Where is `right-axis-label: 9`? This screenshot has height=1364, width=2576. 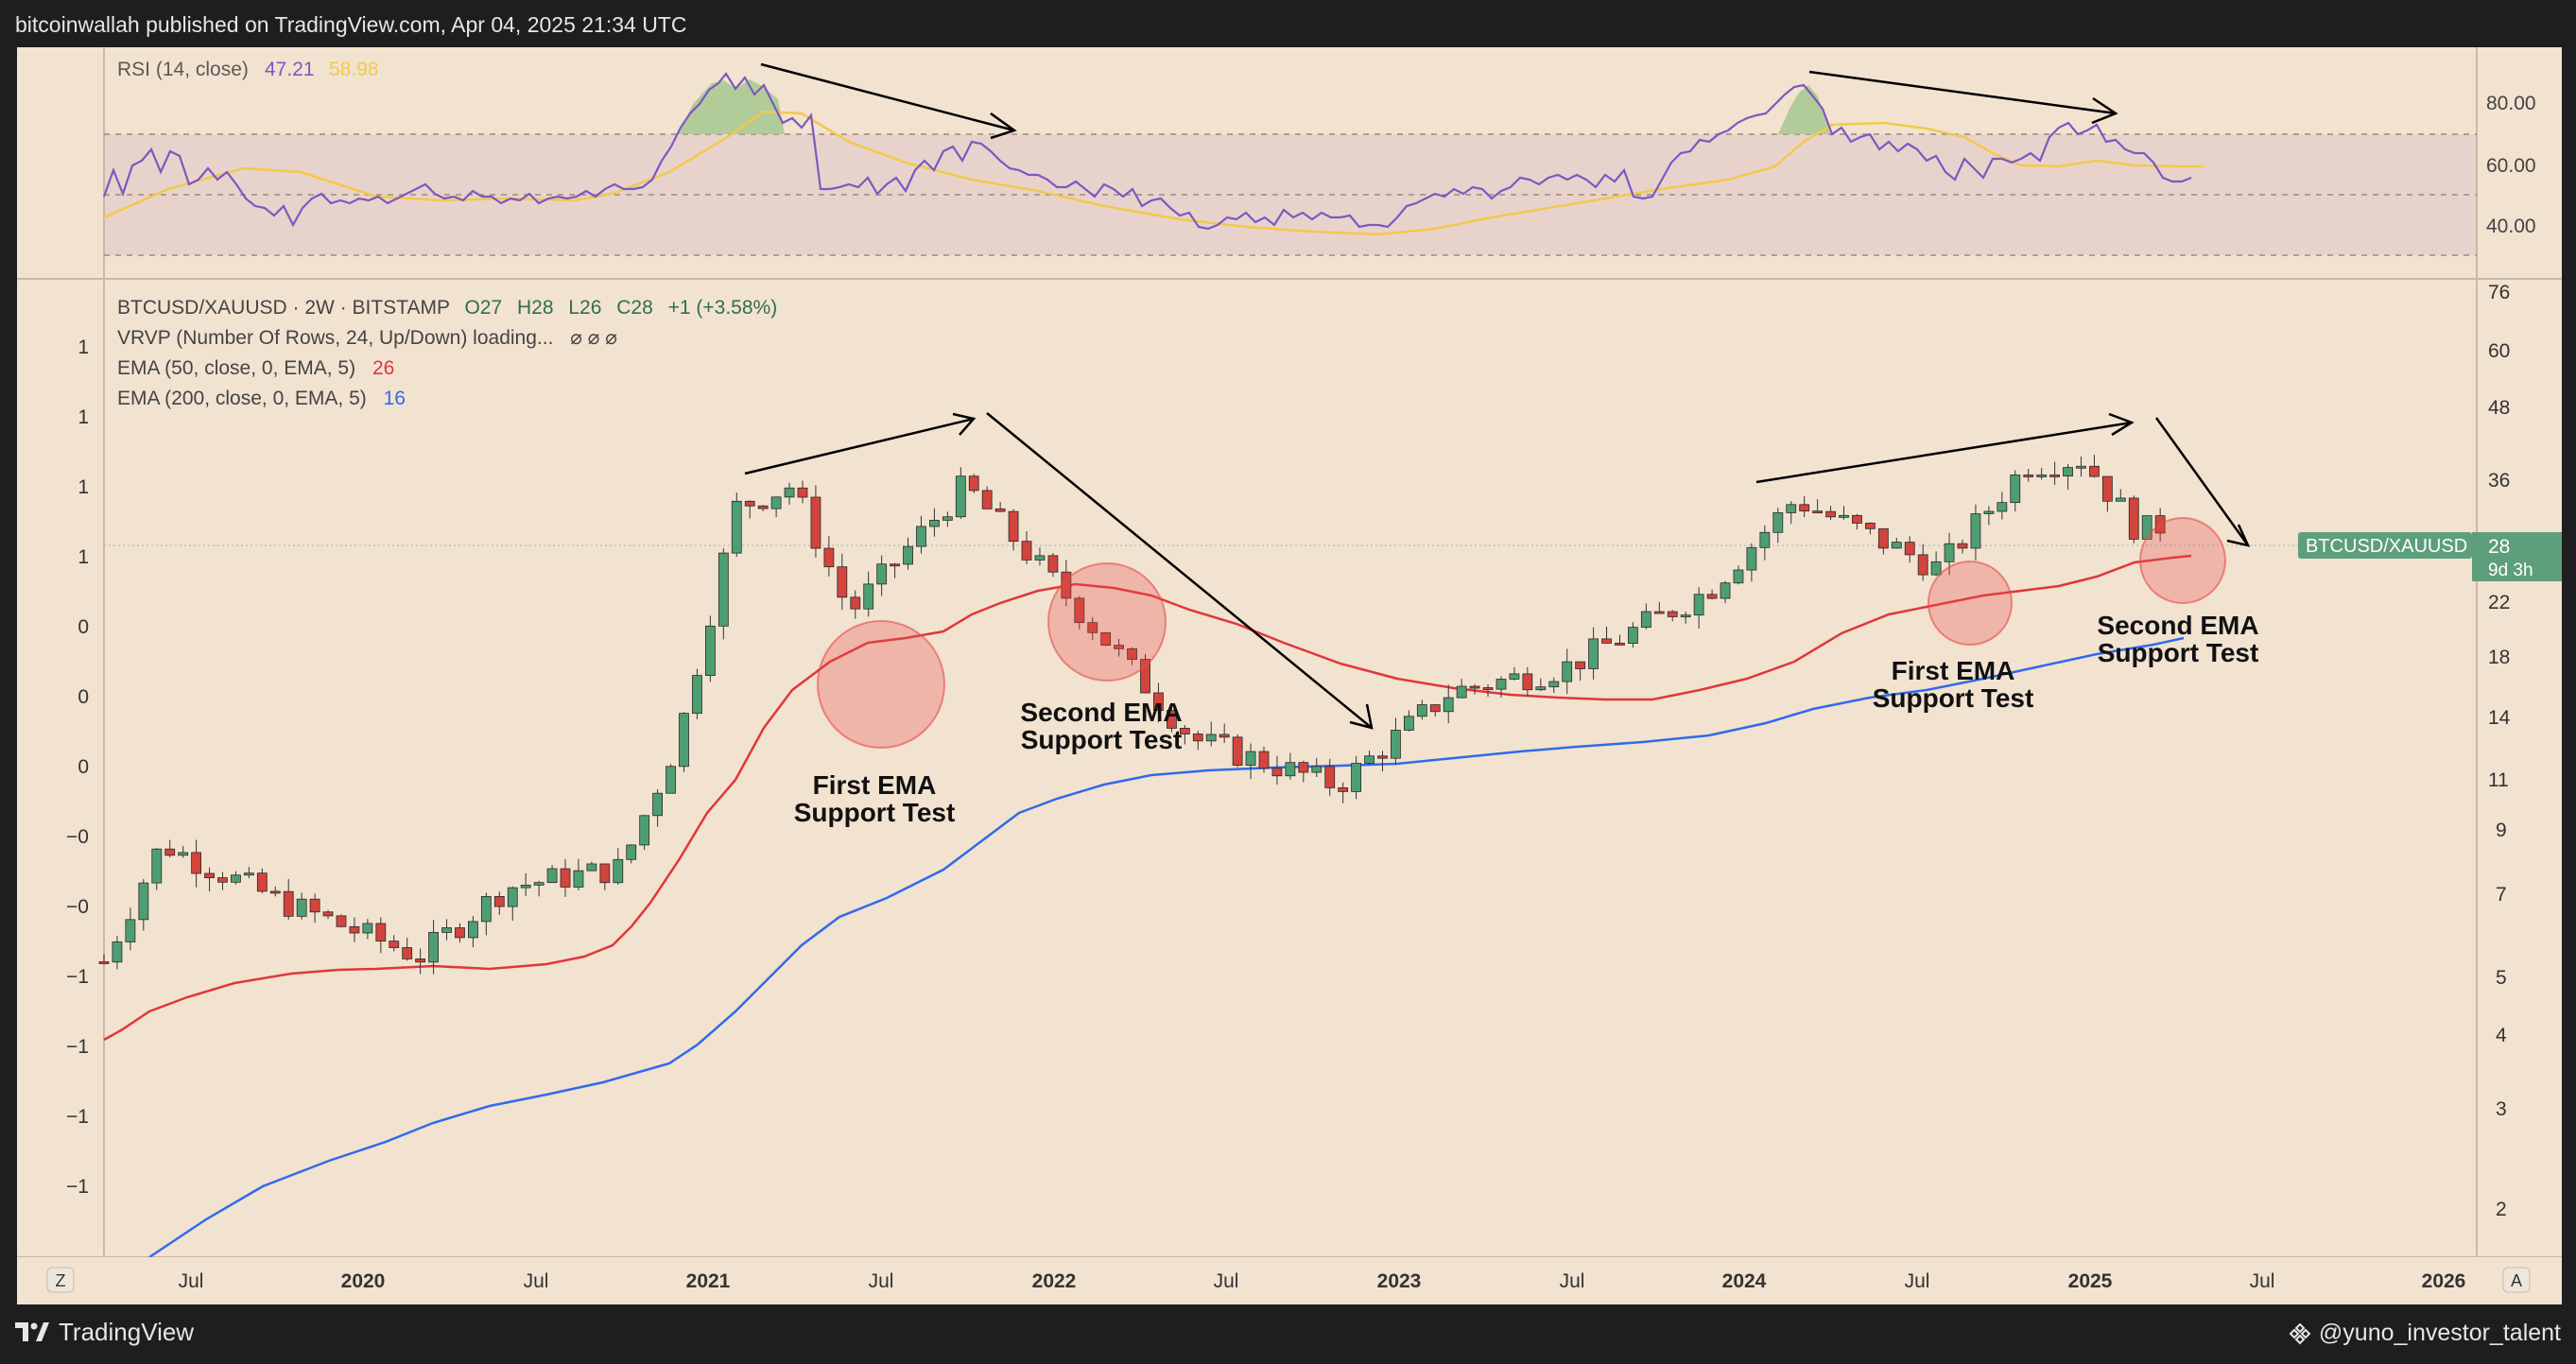 right-axis-label: 9 is located at coordinates (2501, 830).